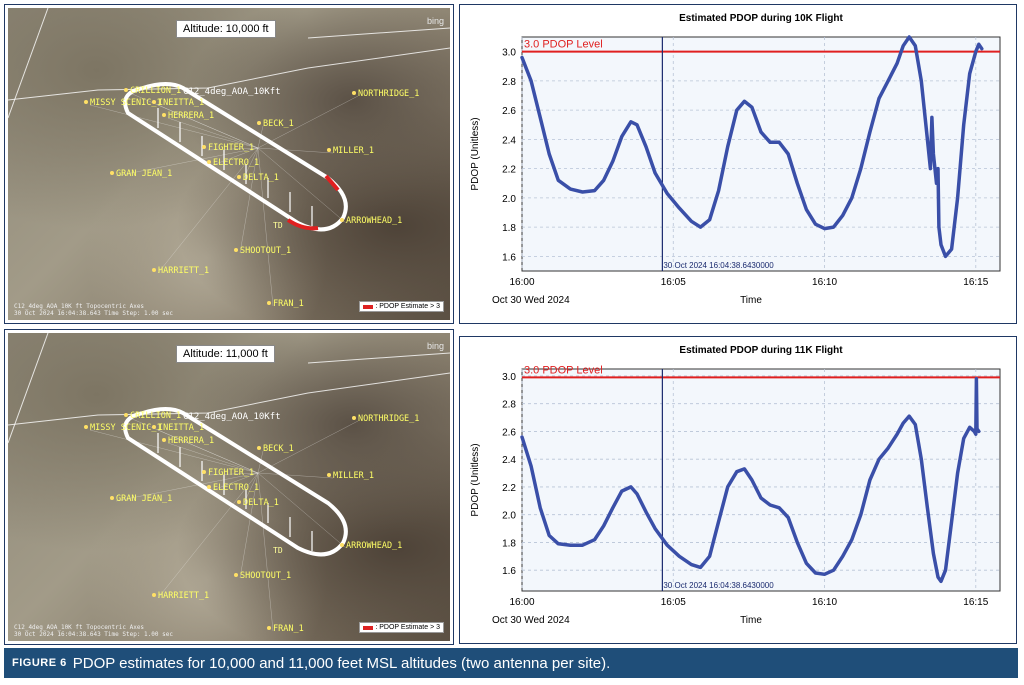 The width and height of the screenshot is (1024, 685). I want to click on y-tick-label: 1.8, so click(509, 228).